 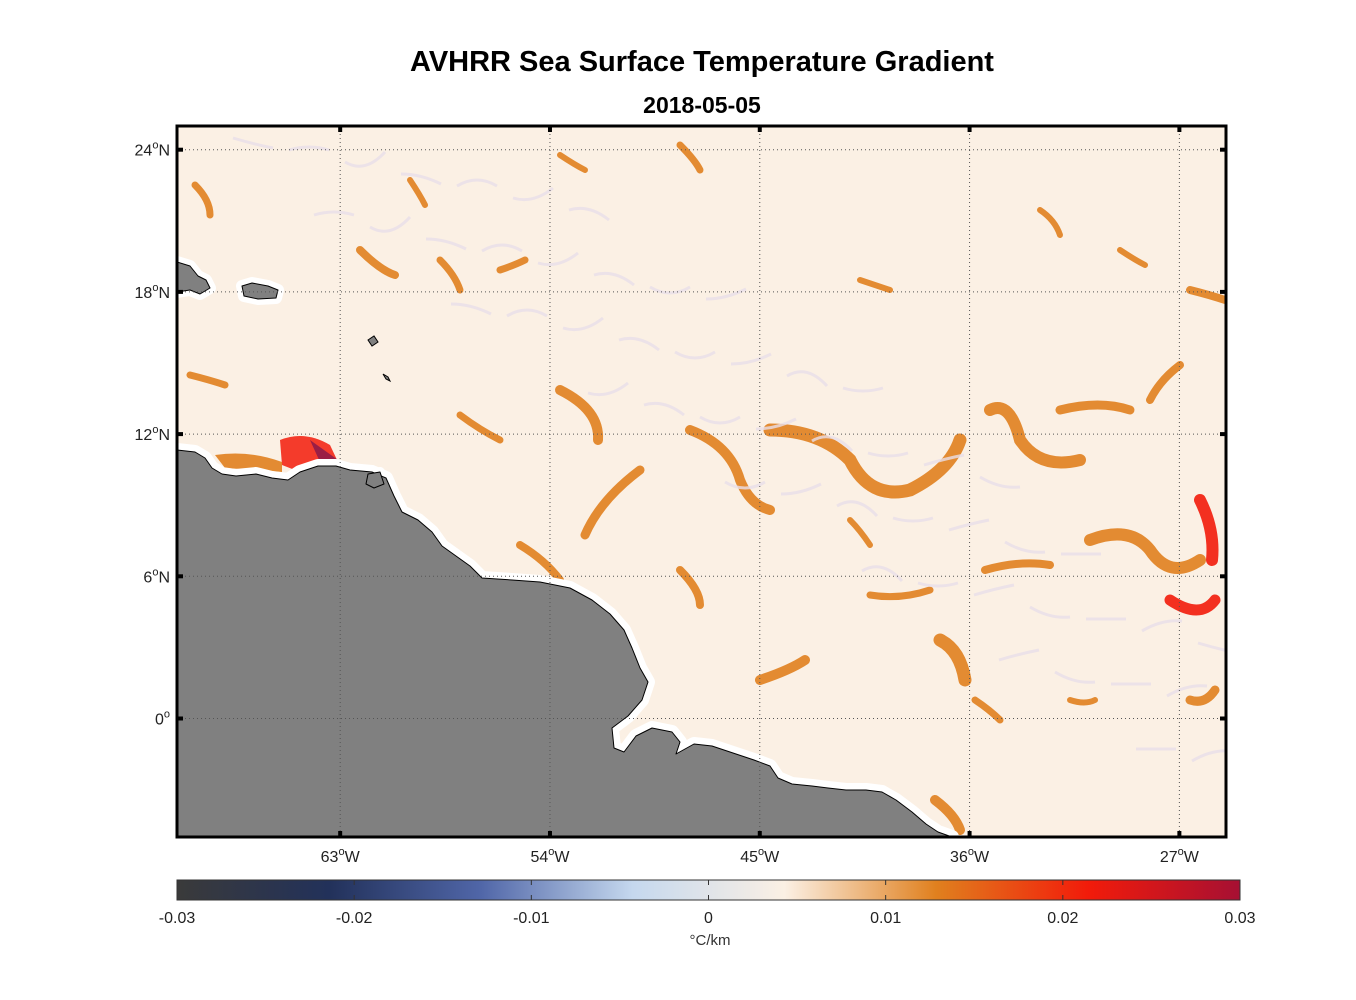 What do you see at coordinates (707, 903) in the screenshot?
I see `colorbar-ticks: -0.03 -0.02 -0.01 0 0.01 0.02 0.03` at bounding box center [707, 903].